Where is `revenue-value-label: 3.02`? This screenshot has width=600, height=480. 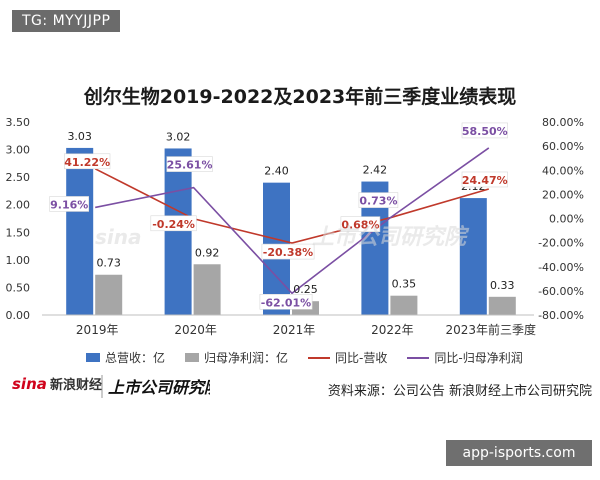 revenue-value-label: 3.02 is located at coordinates (178, 136).